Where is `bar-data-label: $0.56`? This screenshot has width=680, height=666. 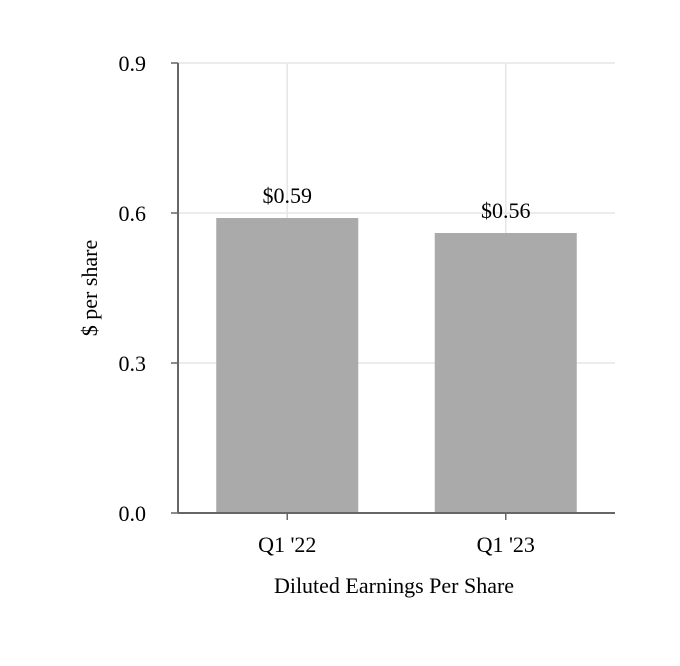 bar-data-label: $0.56 is located at coordinates (506, 210).